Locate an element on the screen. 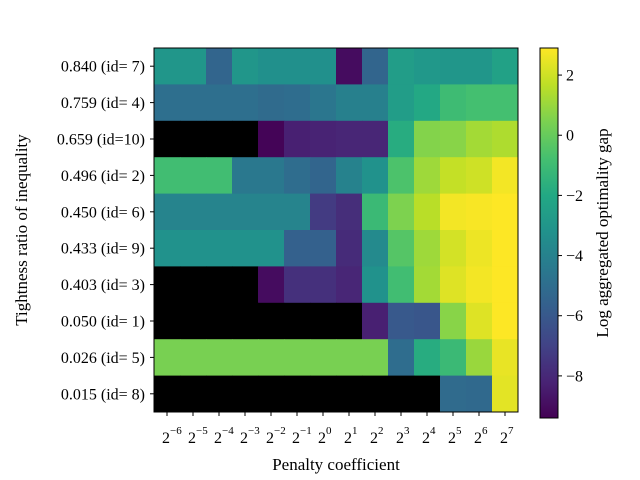 This screenshot has height=480, width=640. x-tick-exponent: 7 is located at coordinates (511, 431).